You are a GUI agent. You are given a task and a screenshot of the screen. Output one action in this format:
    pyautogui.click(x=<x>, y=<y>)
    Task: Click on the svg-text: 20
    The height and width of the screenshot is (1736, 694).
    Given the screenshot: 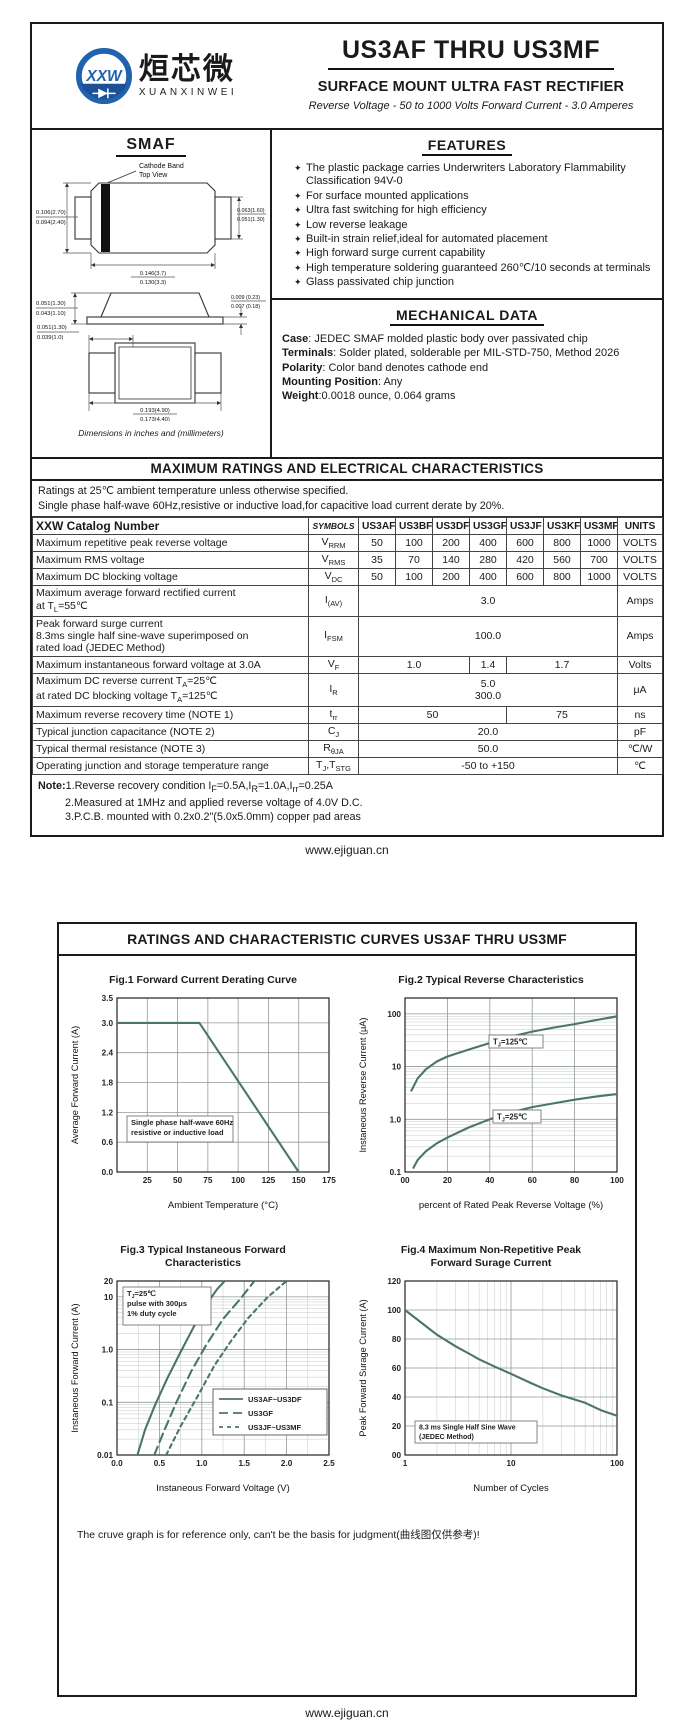 What is the action you would take?
    pyautogui.click(x=109, y=1281)
    